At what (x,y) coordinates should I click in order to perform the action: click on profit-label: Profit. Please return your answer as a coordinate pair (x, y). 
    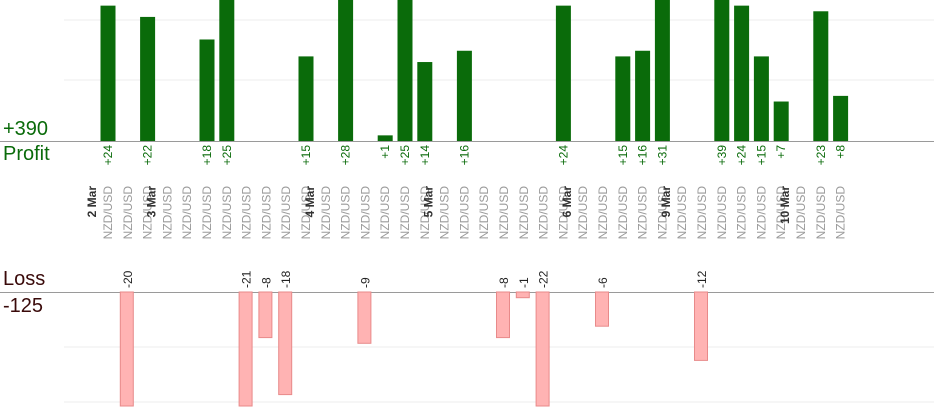
    Looking at the image, I should click on (26, 154).